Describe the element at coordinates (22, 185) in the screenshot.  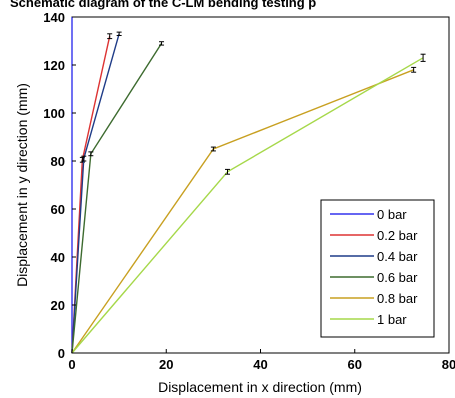
I see `y-axis-label: Displacement in y direction (mm)` at that location.